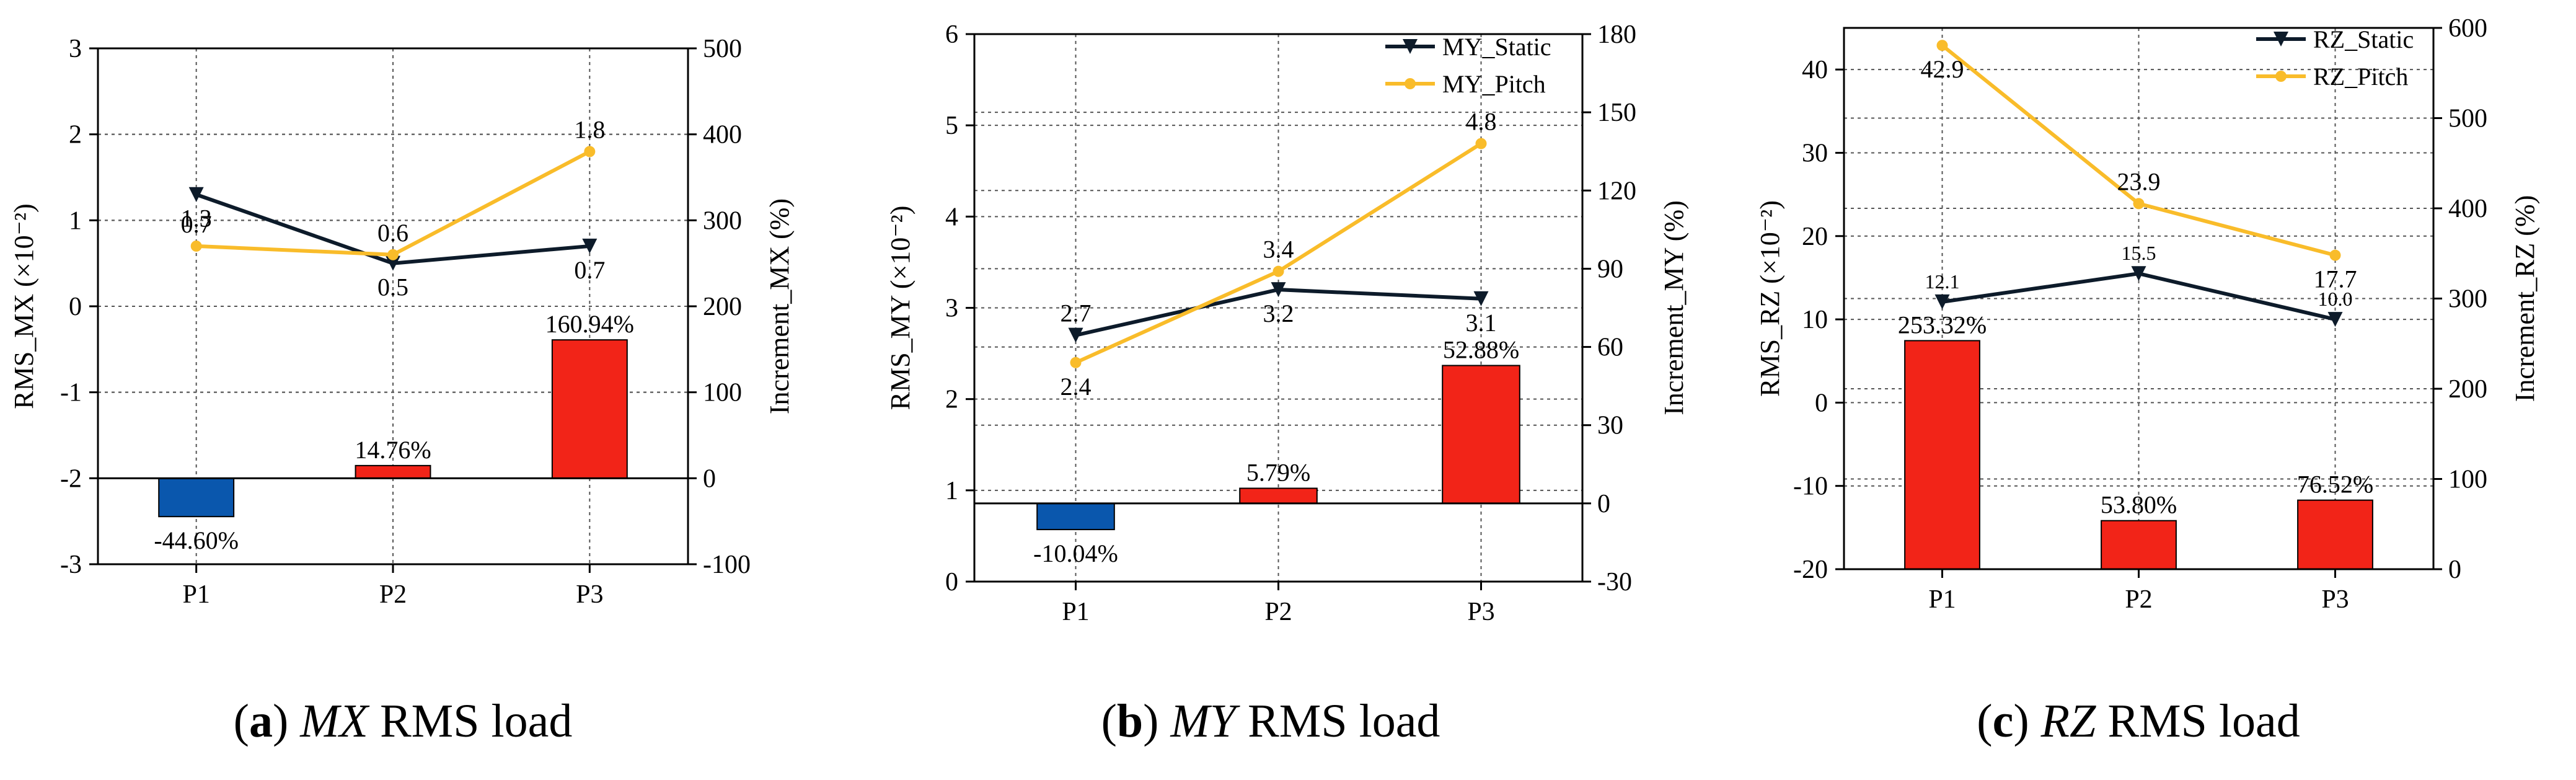  What do you see at coordinates (1481, 350) in the screenshot?
I see `bar-data-label: 52.88%` at bounding box center [1481, 350].